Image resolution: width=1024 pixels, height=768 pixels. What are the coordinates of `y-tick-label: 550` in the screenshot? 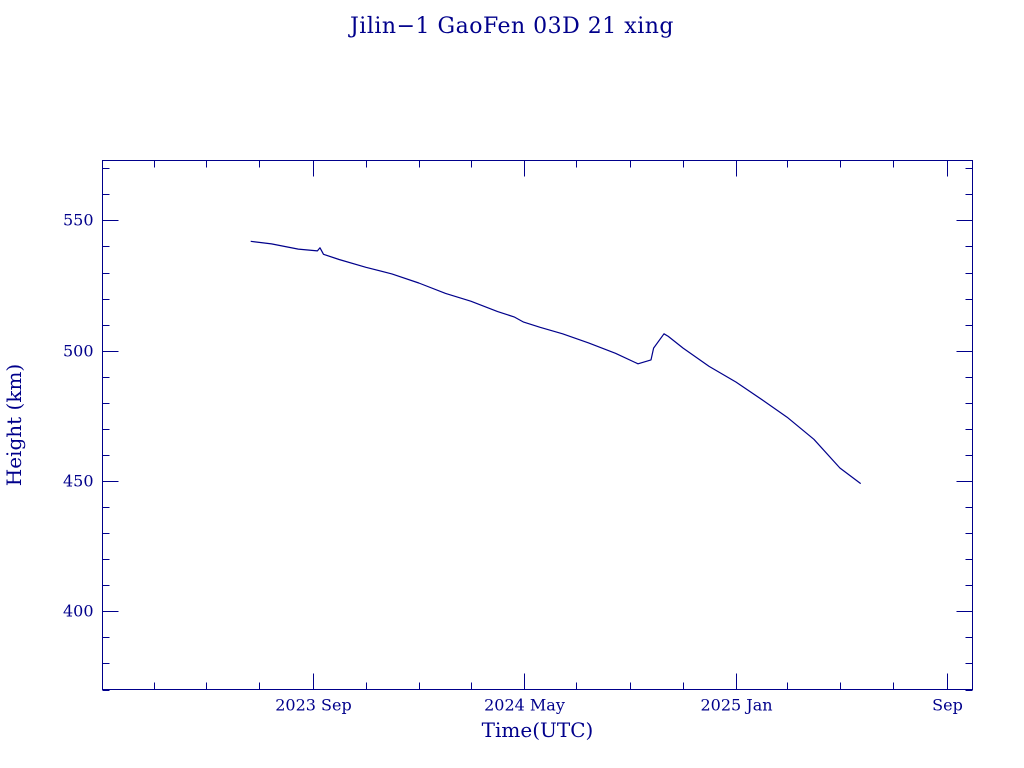 It's located at (78, 220).